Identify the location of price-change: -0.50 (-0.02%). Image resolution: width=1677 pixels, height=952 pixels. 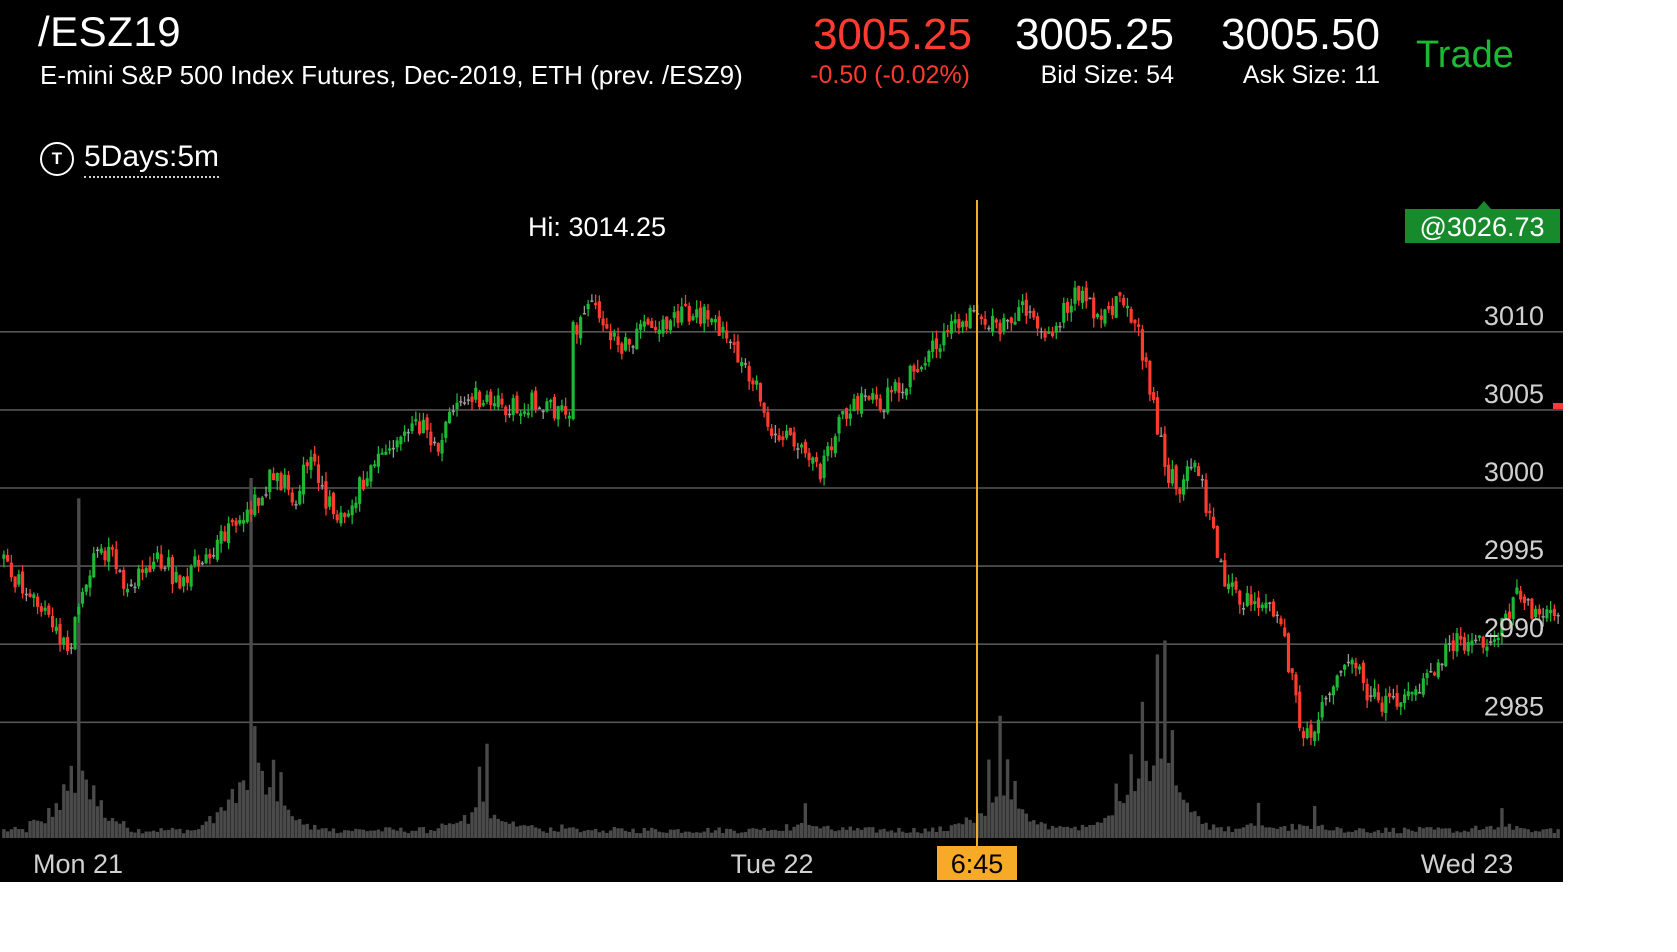
(890, 75).